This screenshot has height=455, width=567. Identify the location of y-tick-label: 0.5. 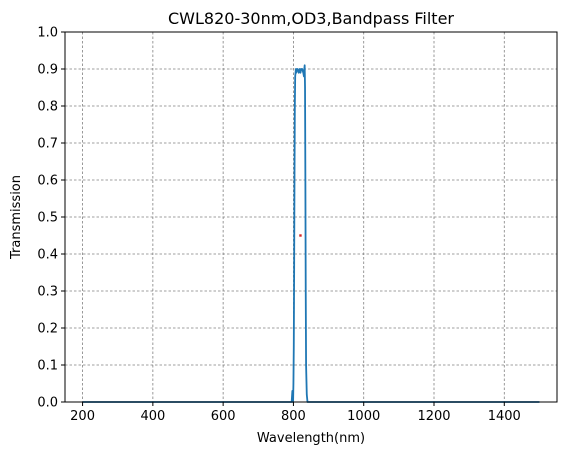
(47, 218).